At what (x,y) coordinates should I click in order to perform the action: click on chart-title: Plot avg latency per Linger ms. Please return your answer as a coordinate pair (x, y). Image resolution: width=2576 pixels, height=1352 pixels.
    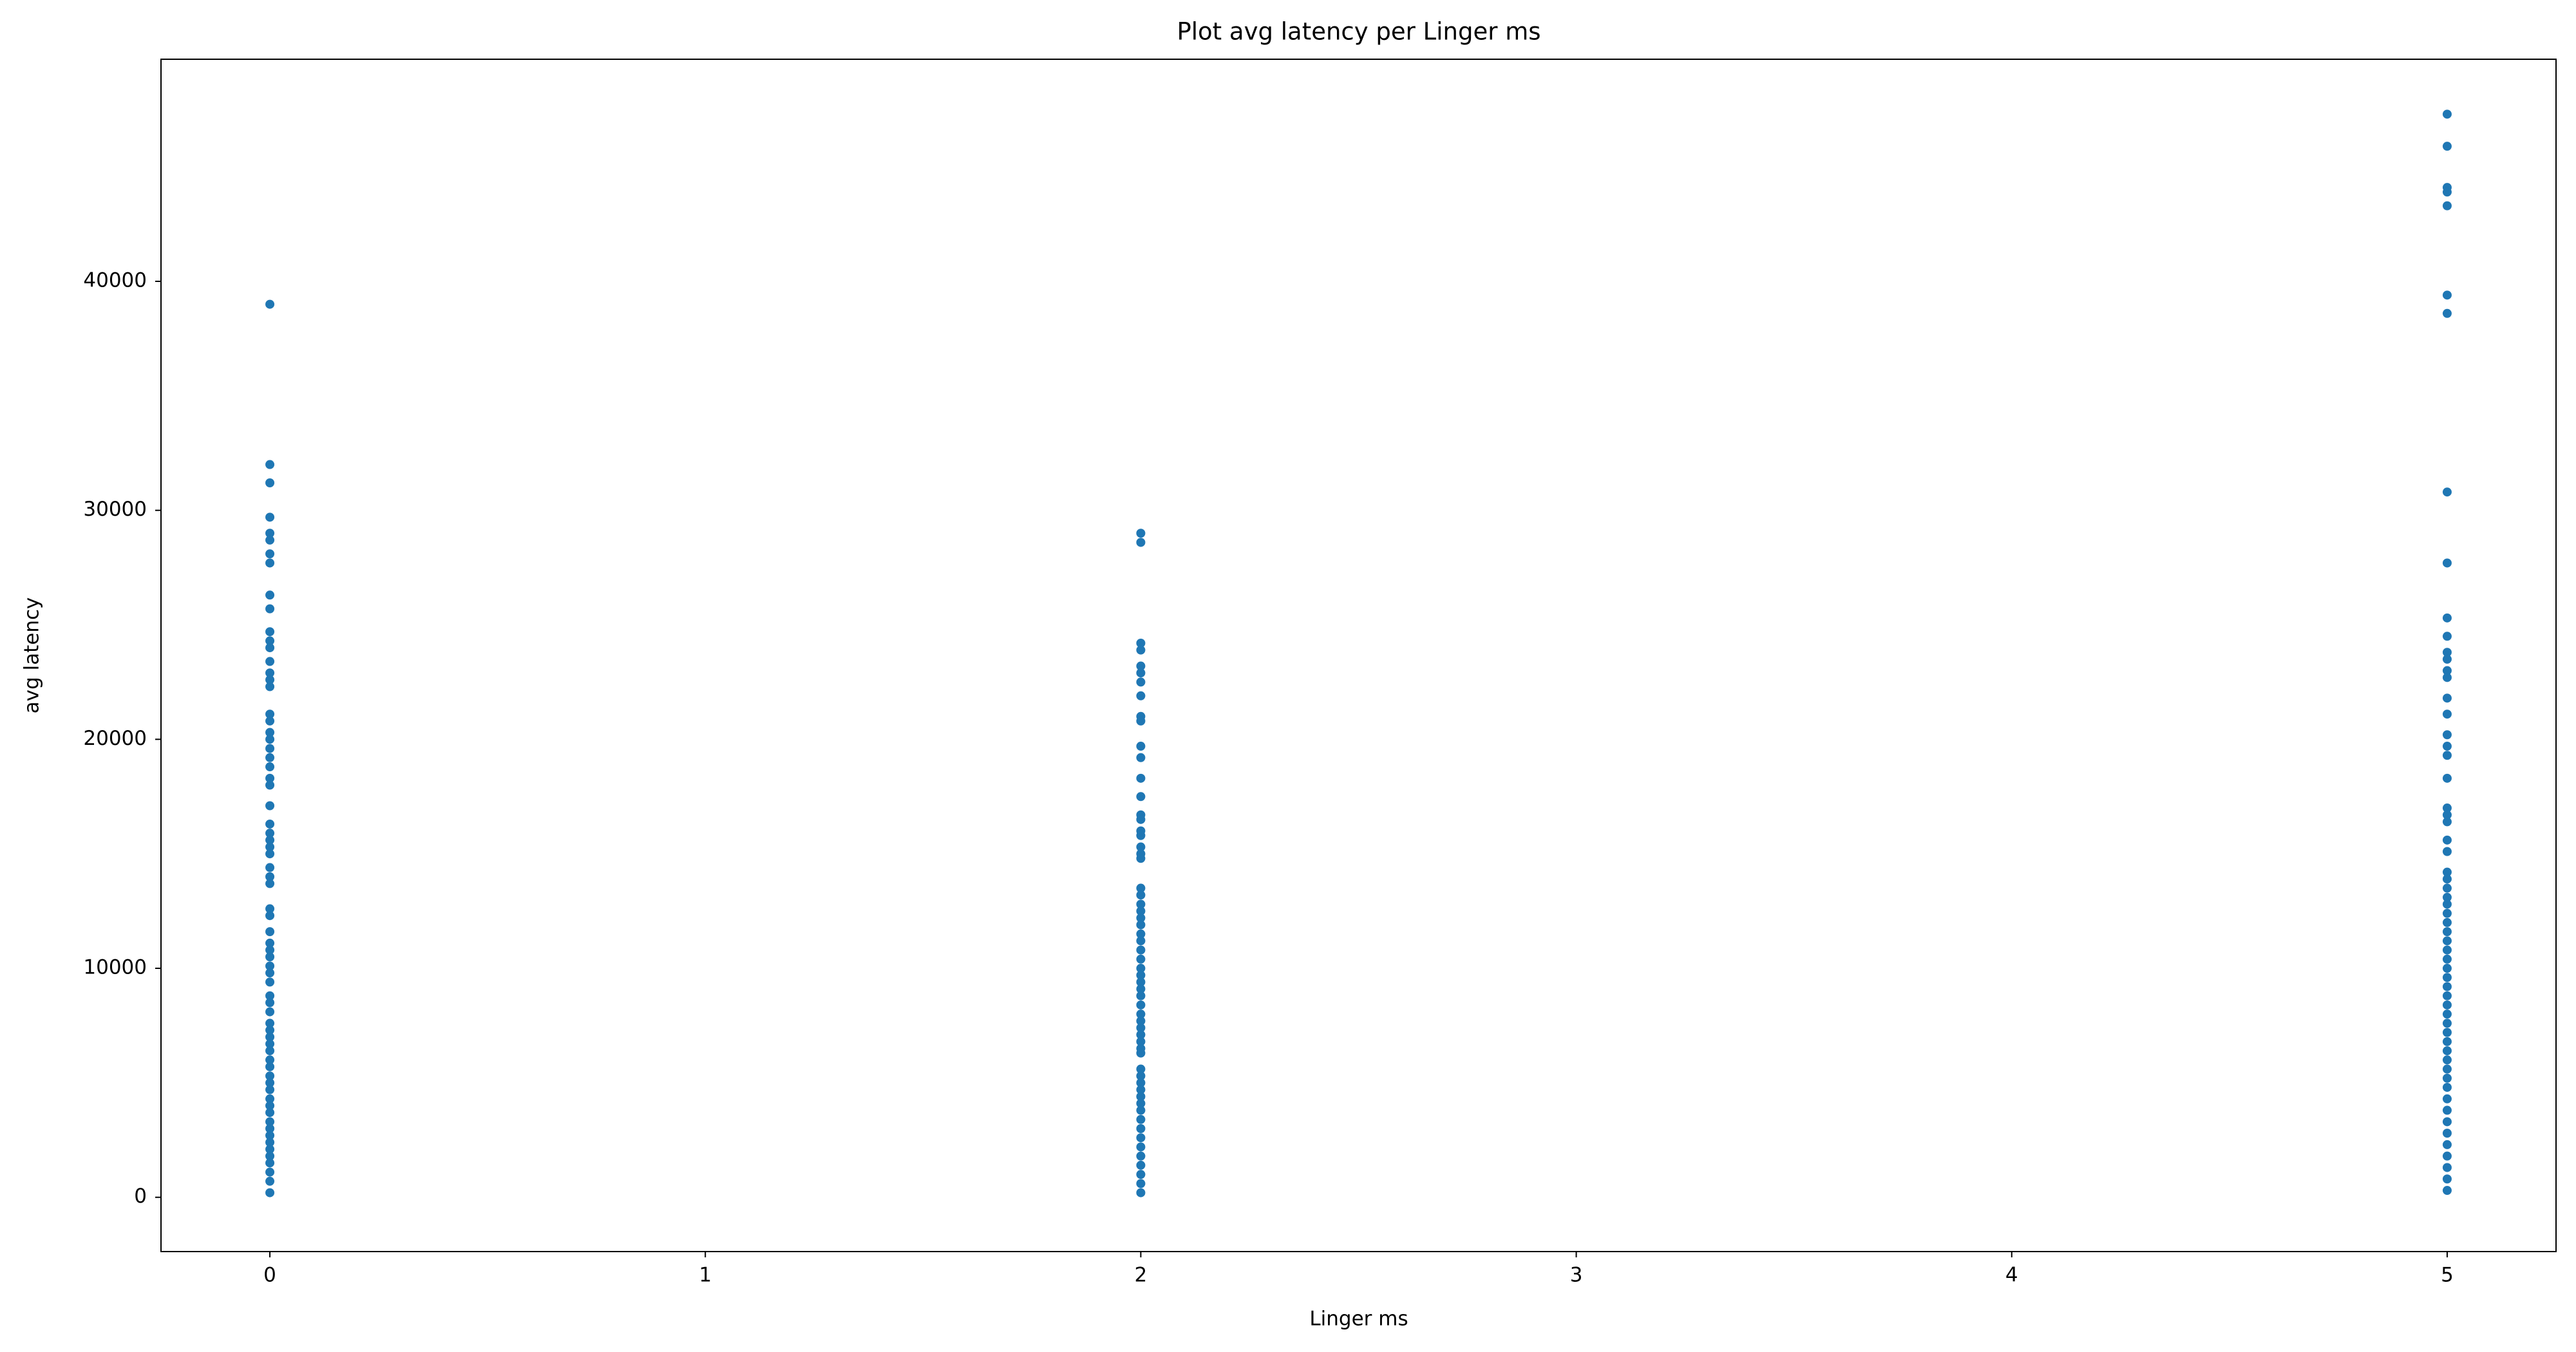
    Looking at the image, I should click on (1358, 32).